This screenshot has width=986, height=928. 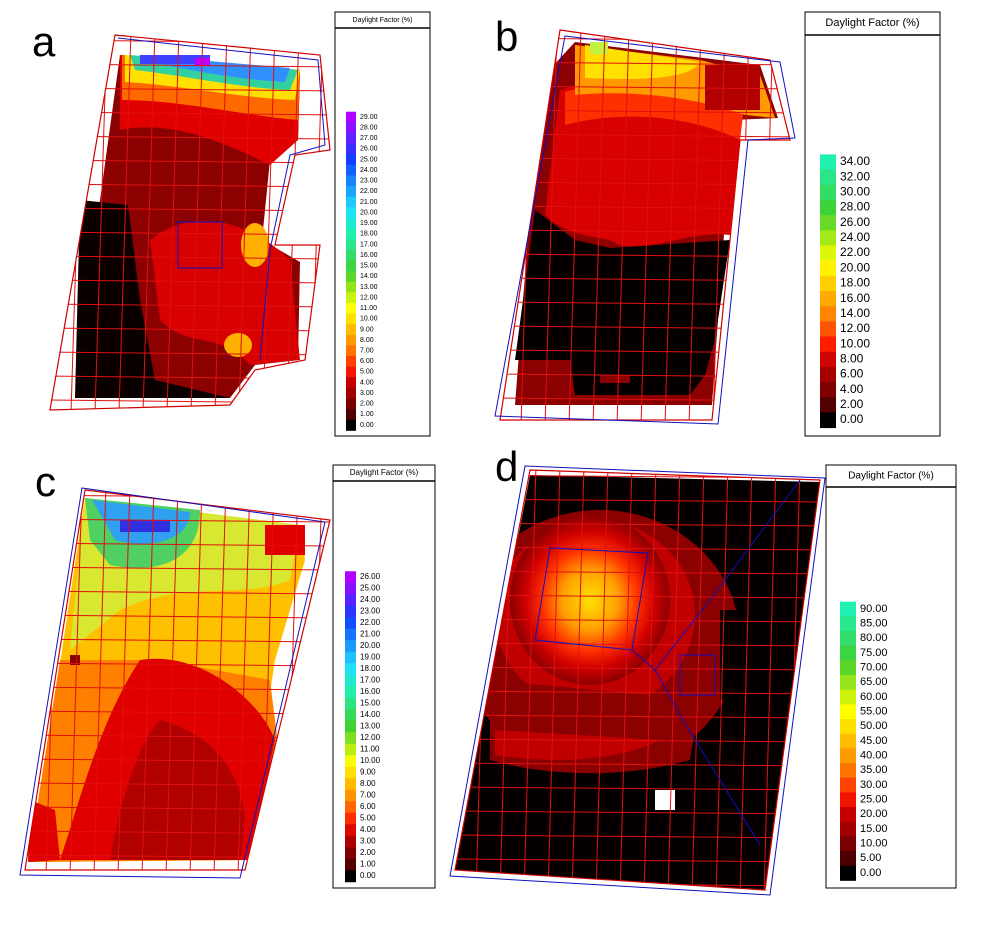 I want to click on wall, so click(x=716, y=575).